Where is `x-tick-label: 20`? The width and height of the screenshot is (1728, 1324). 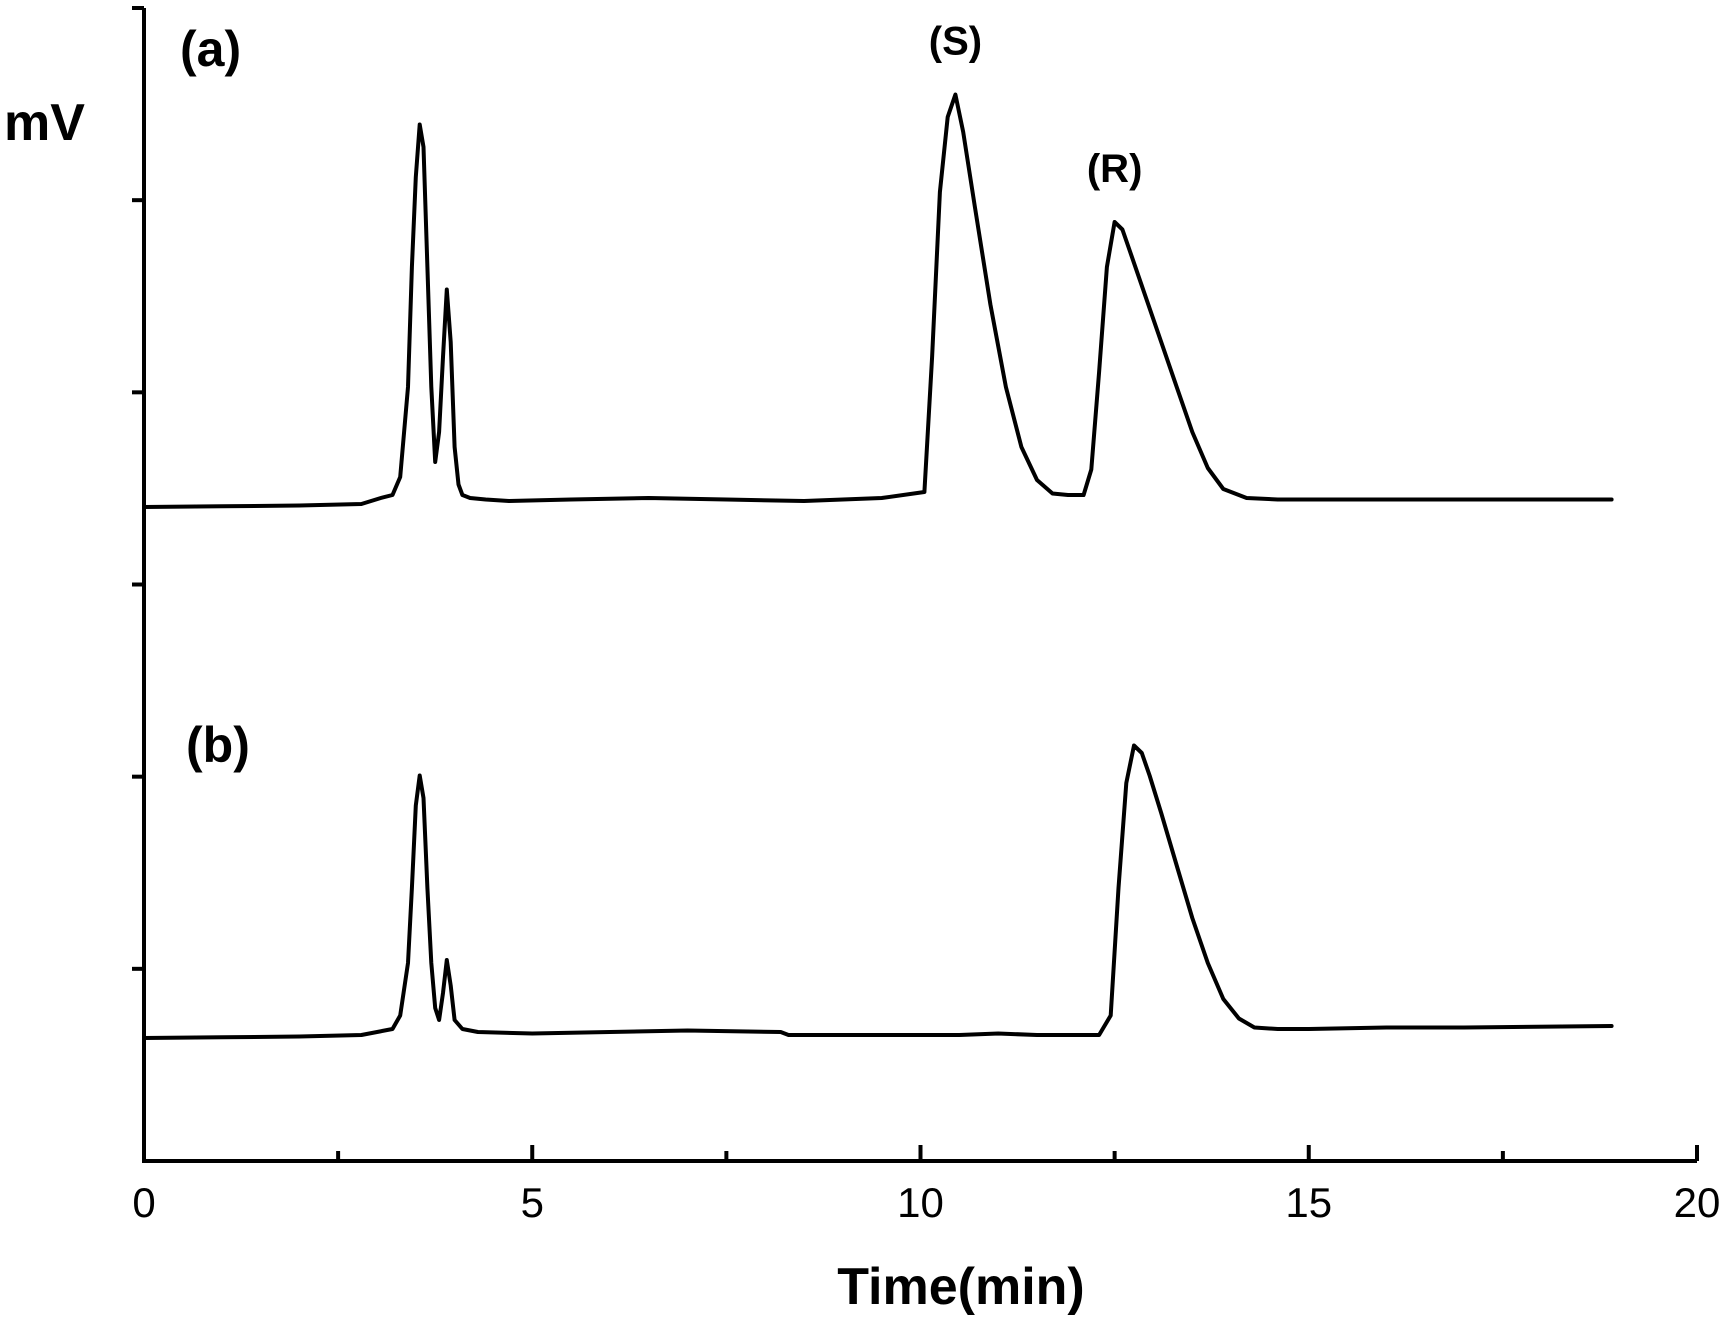
x-tick-label: 20 is located at coordinates (1697, 1202).